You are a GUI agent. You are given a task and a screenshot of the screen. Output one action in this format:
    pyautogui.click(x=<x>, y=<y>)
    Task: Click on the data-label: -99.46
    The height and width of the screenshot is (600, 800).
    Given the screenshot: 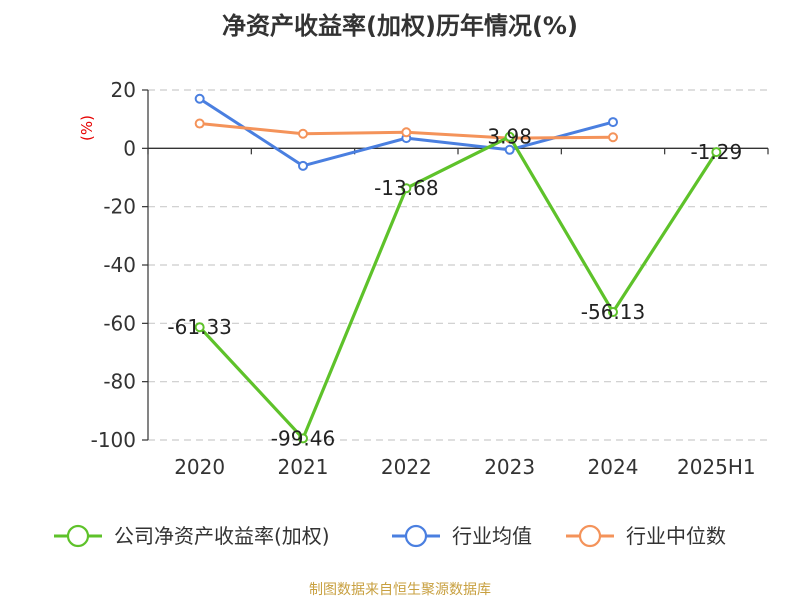 What is the action you would take?
    pyautogui.click(x=303, y=438)
    